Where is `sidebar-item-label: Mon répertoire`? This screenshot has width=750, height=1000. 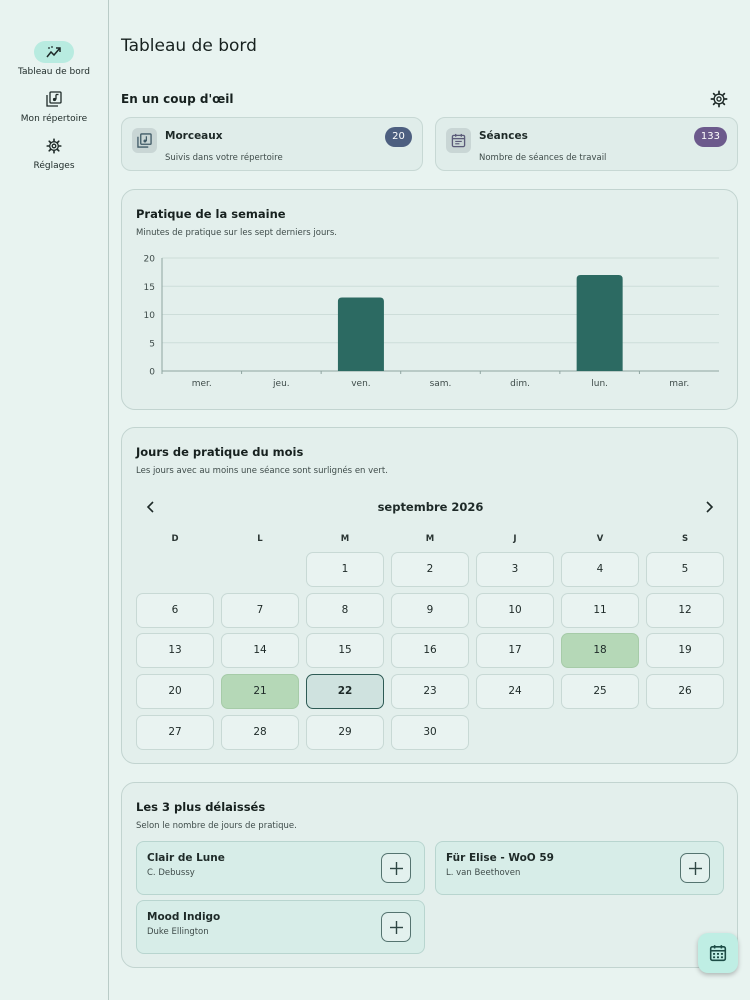
sidebar-item-label: Mon répertoire is located at coordinates (54, 119).